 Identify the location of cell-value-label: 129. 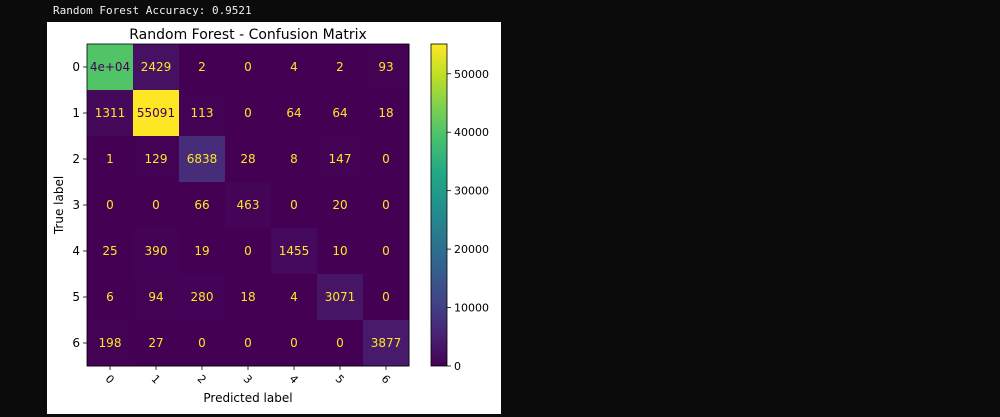
(156, 159).